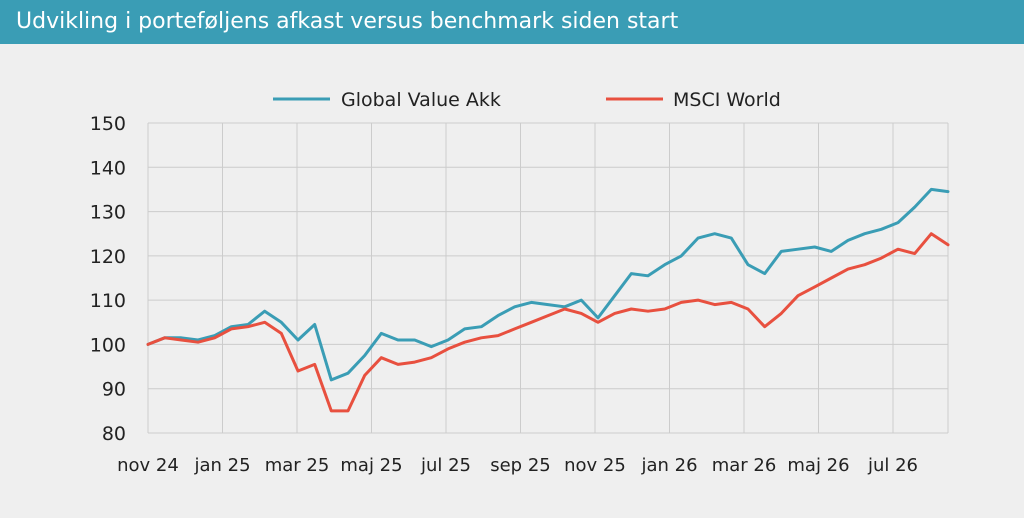 The height and width of the screenshot is (518, 1024). I want to click on x-tick-label: jan 25, so click(221, 465).